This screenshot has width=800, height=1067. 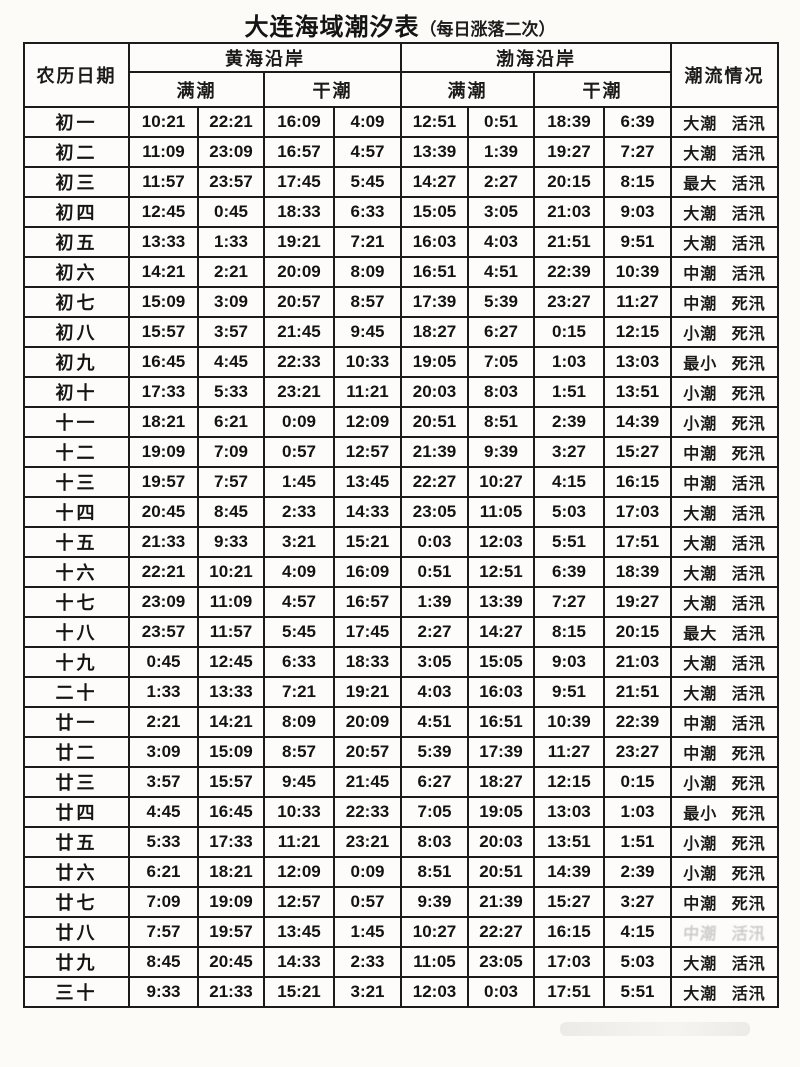 What do you see at coordinates (434, 242) in the screenshot?
I see `tide-time-cell-bohai-high-1: 16:03` at bounding box center [434, 242].